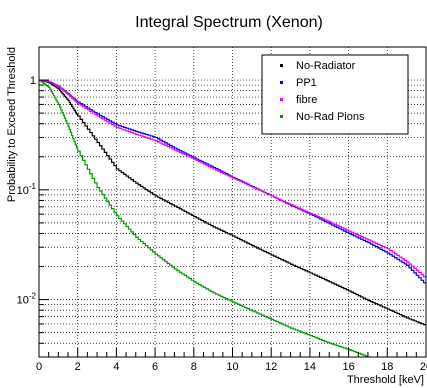 Image resolution: width=427 pixels, height=388 pixels. I want to click on legend-label: fibre, so click(306, 100).